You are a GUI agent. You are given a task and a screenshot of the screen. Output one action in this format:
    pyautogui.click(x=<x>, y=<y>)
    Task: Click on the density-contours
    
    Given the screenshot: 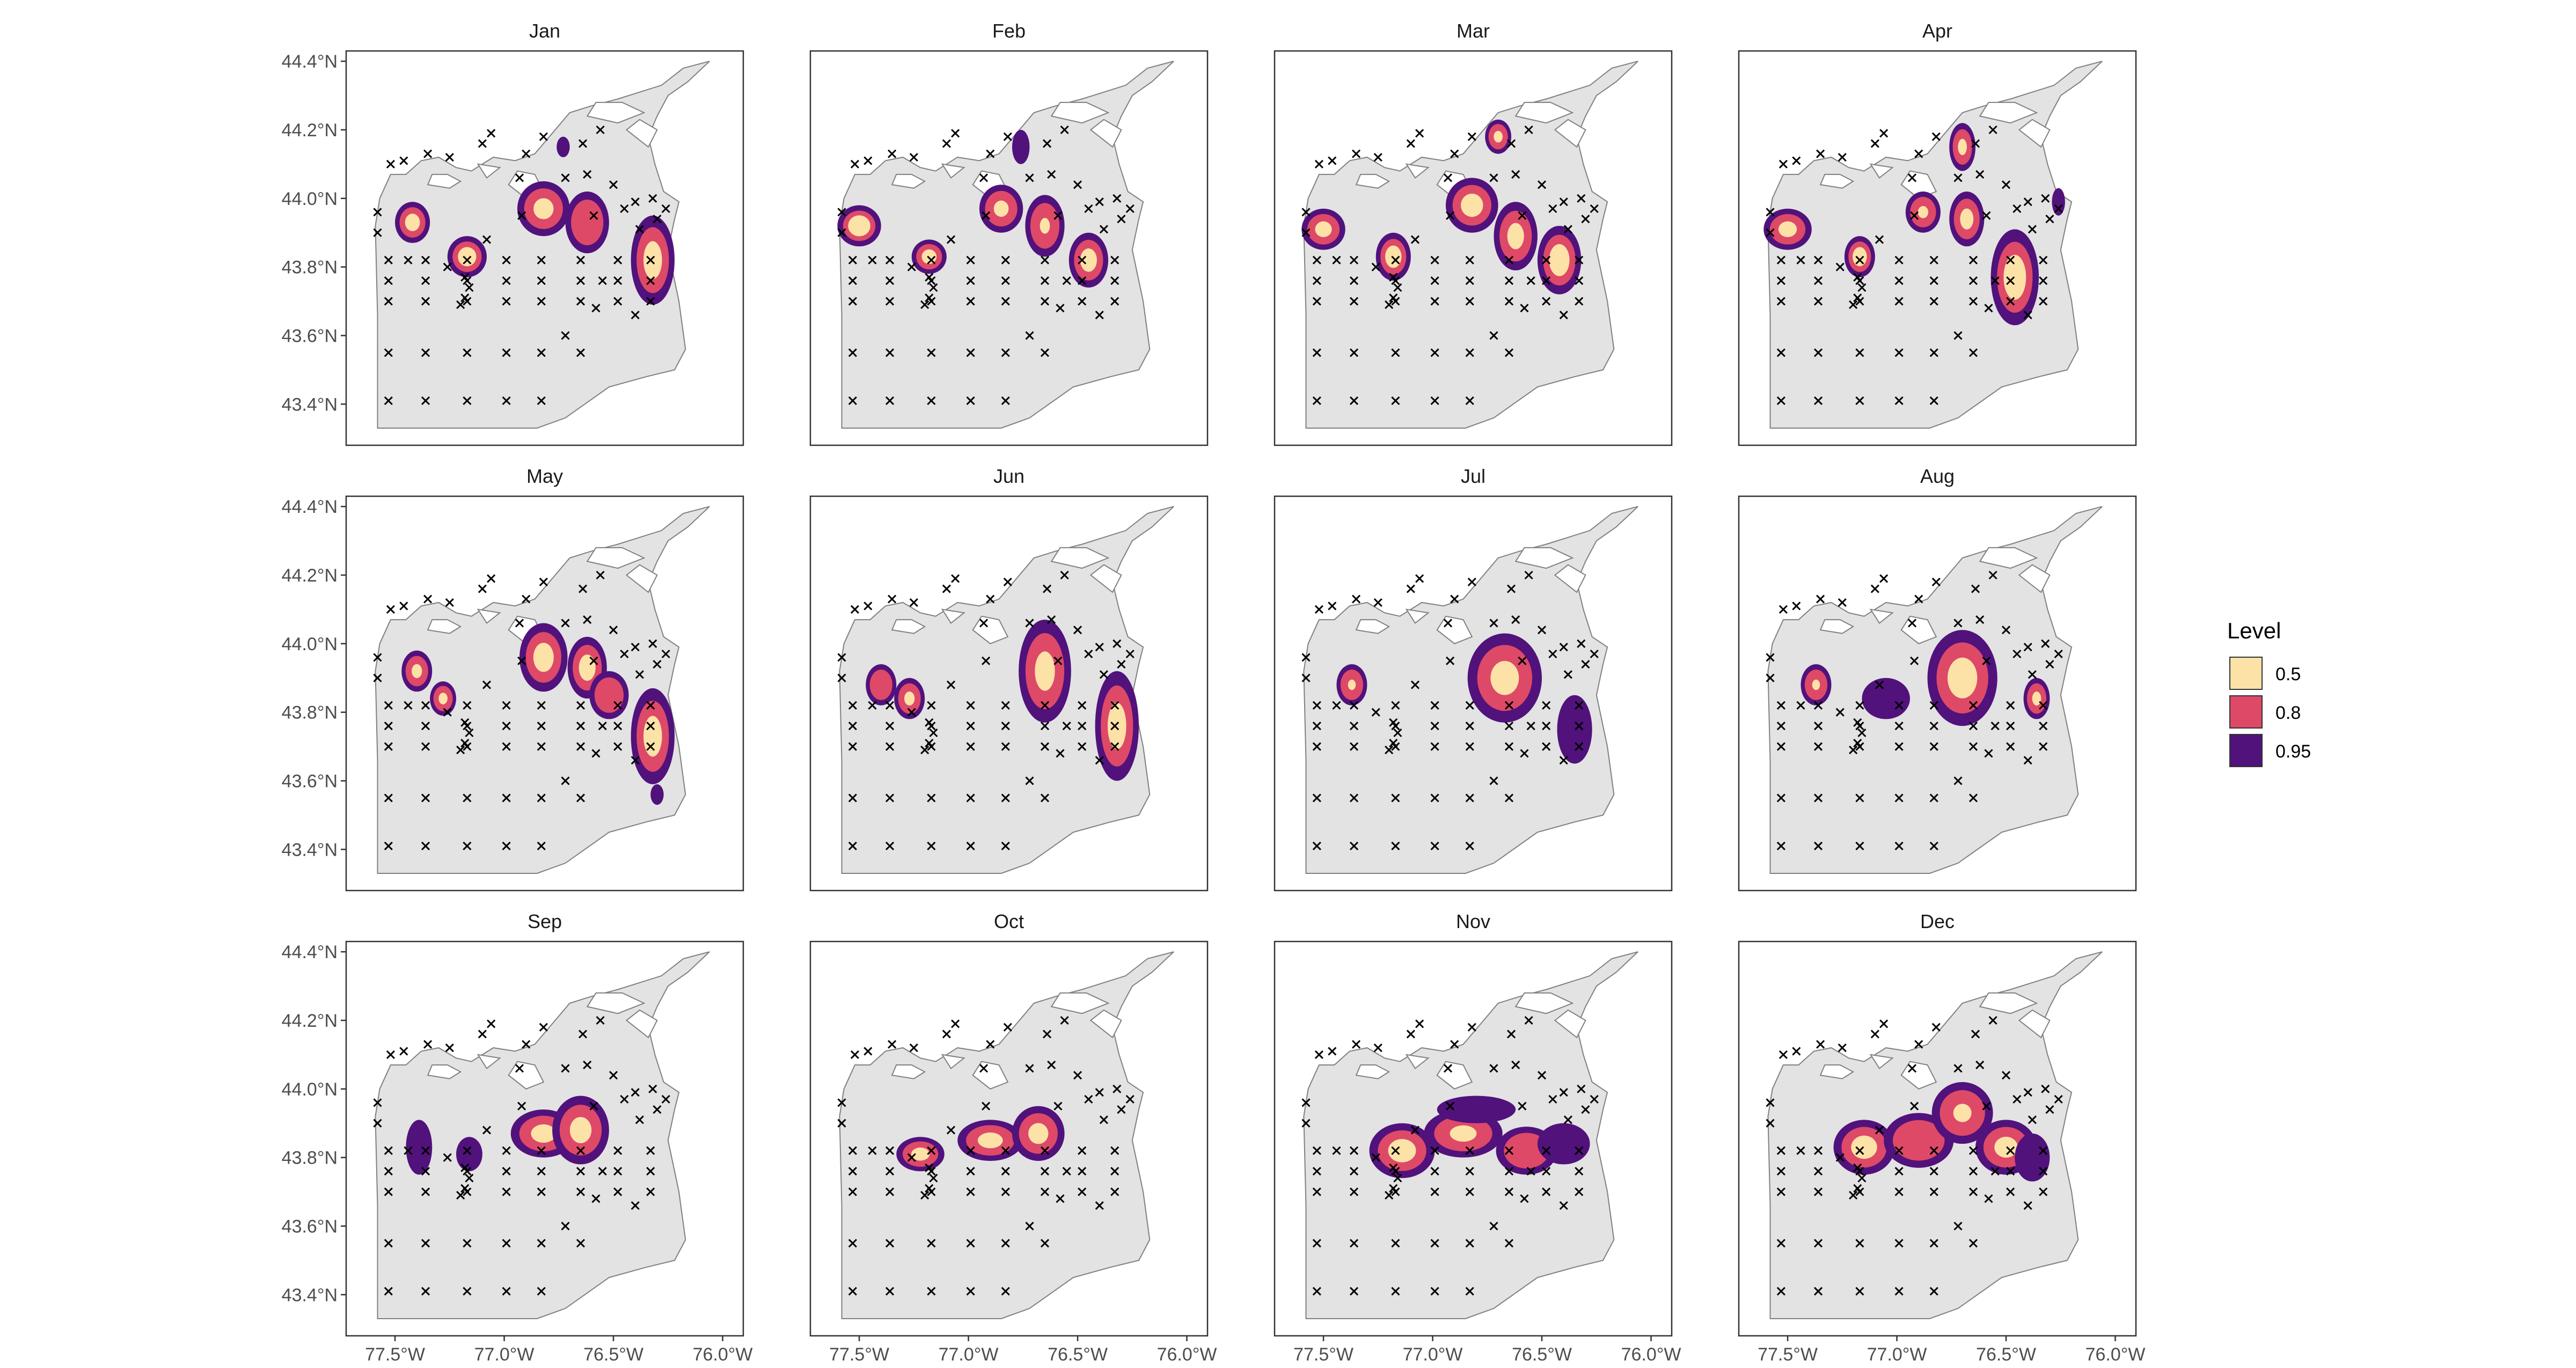 What is the action you would take?
    pyautogui.click(x=1925, y=678)
    